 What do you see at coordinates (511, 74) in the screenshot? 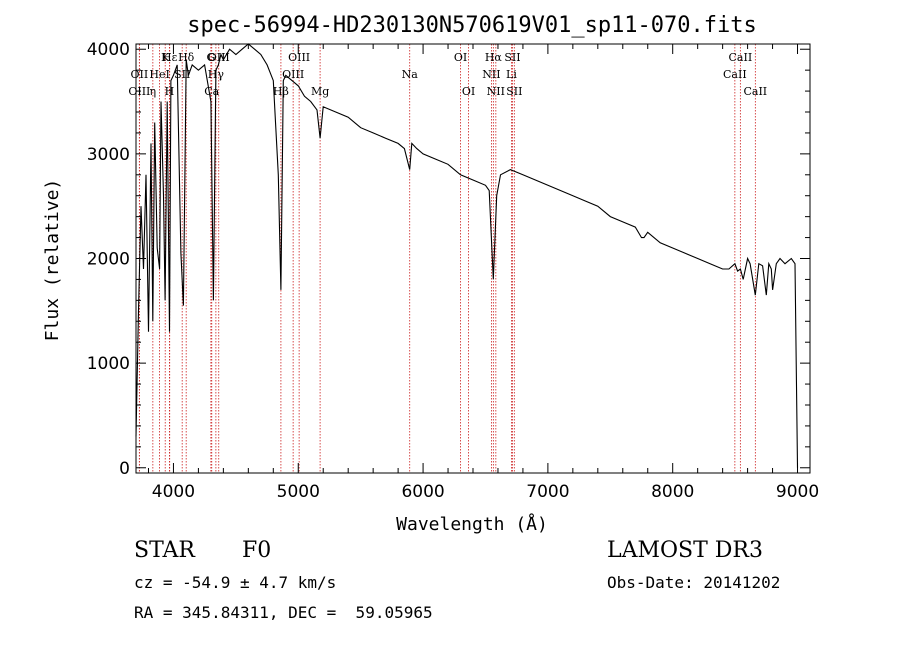
I see `line-label: Li` at bounding box center [511, 74].